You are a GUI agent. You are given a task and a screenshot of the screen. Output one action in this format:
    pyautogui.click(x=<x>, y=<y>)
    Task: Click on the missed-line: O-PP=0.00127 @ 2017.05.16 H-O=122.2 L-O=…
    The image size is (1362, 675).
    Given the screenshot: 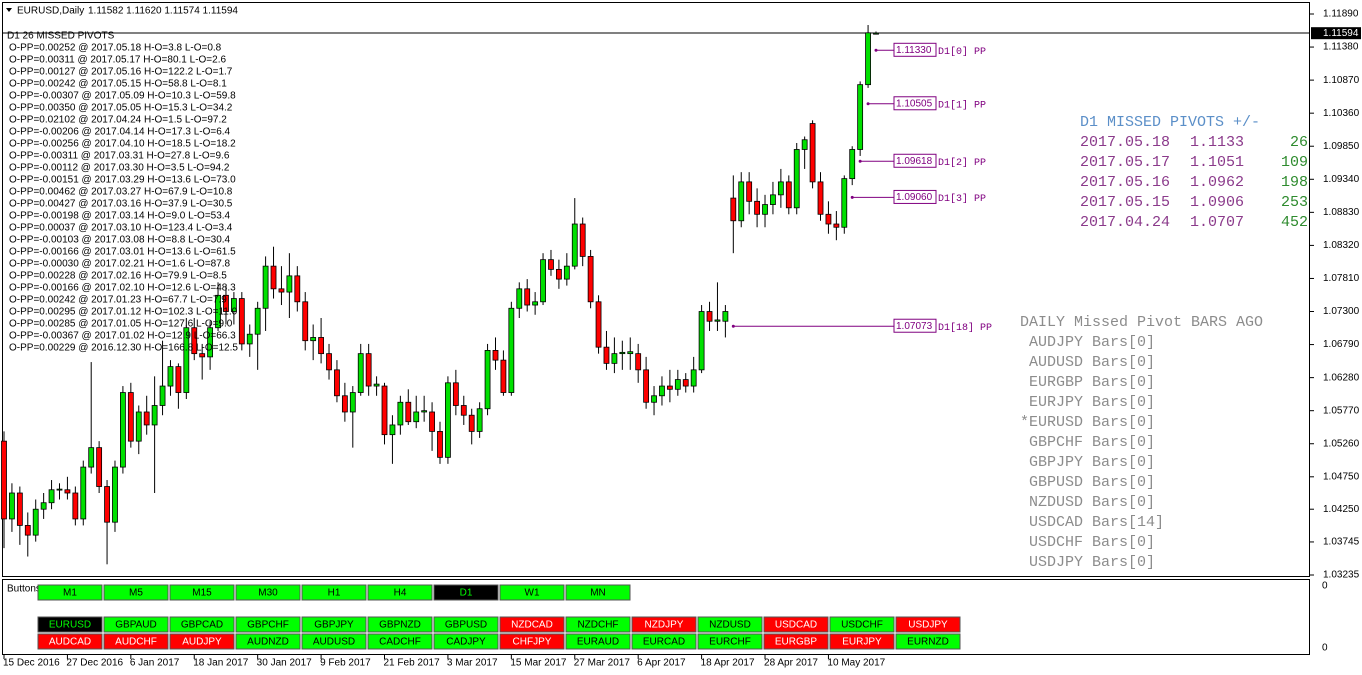 What is the action you would take?
    pyautogui.click(x=121, y=72)
    